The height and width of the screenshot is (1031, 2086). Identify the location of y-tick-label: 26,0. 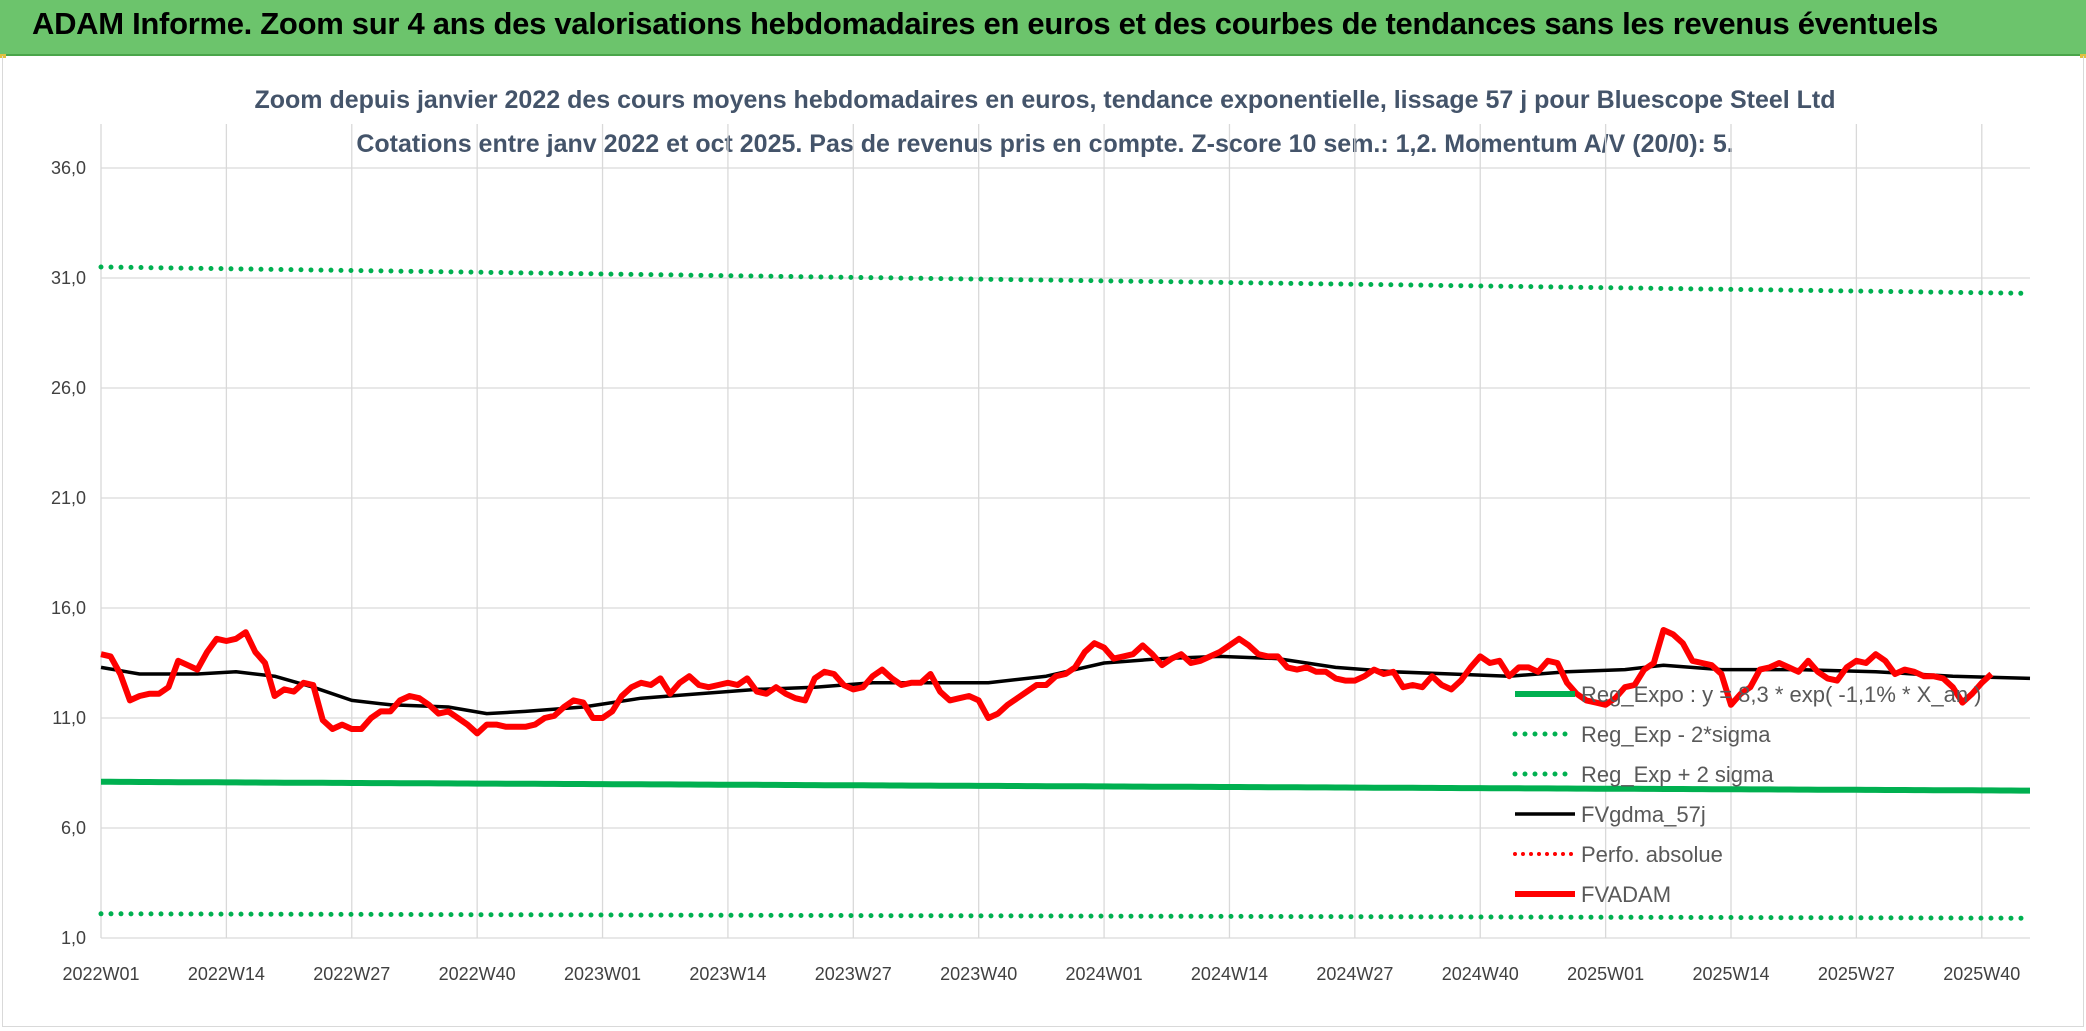
(68, 388).